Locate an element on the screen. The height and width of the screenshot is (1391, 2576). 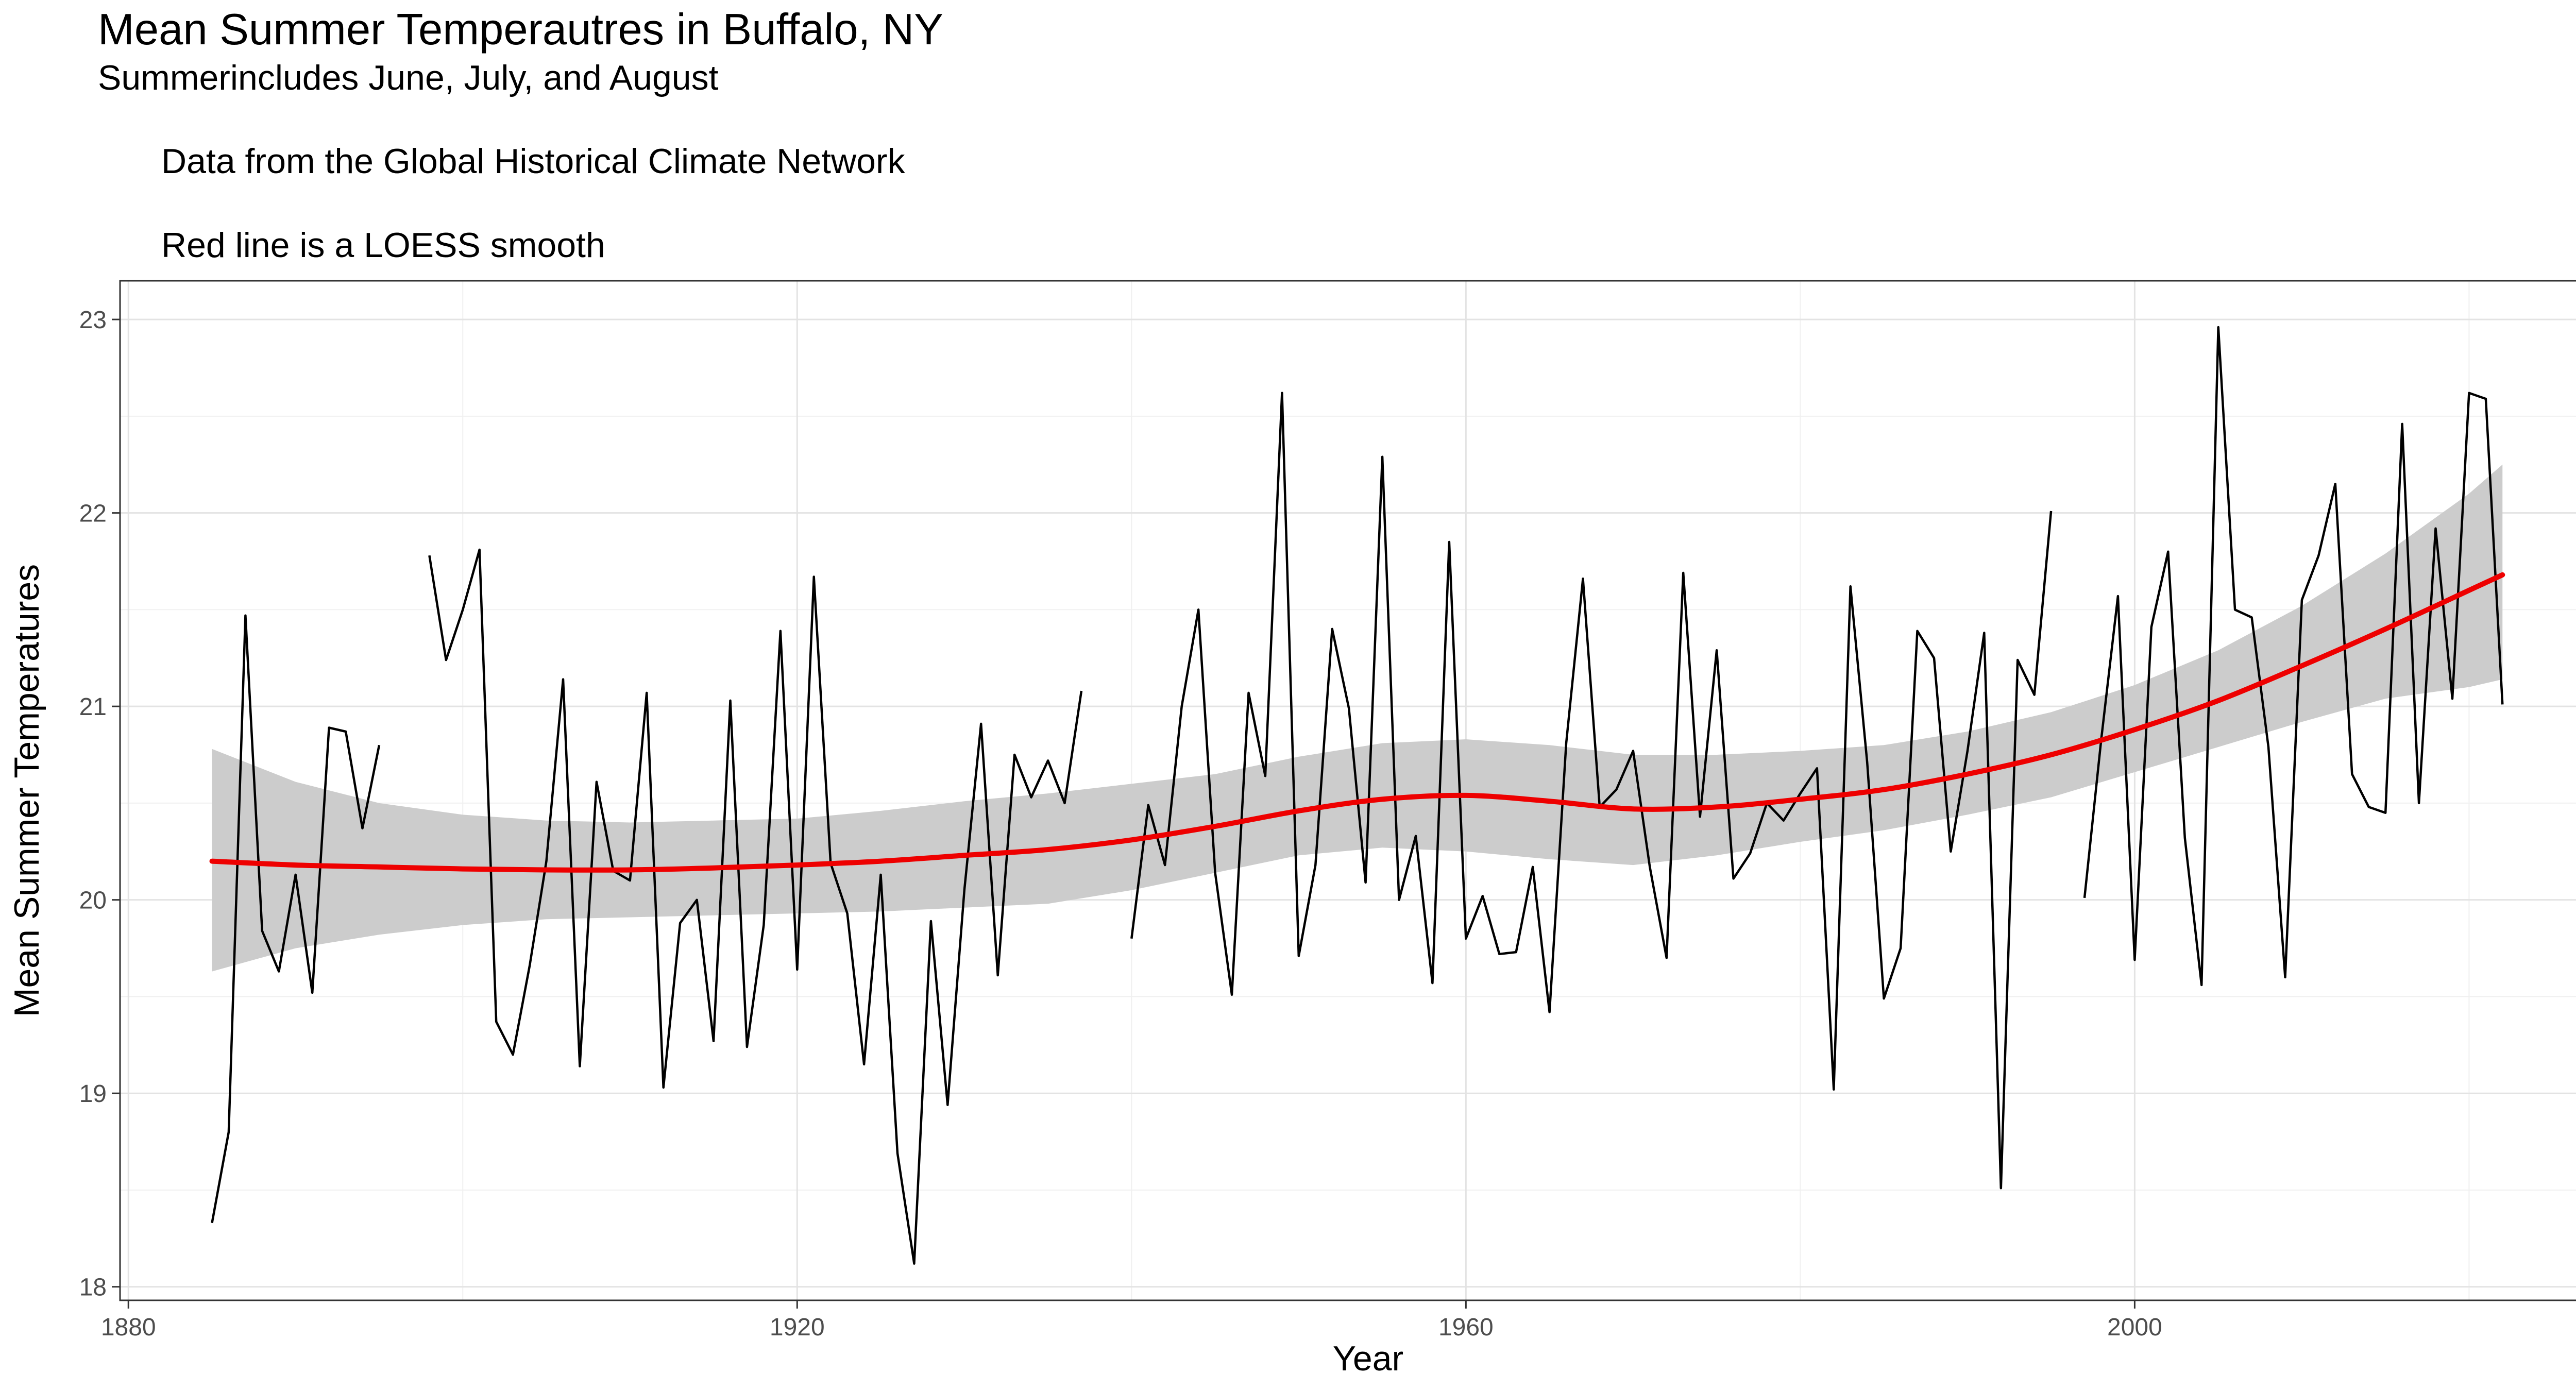
x-axis-title: Year is located at coordinates (1368, 1358).